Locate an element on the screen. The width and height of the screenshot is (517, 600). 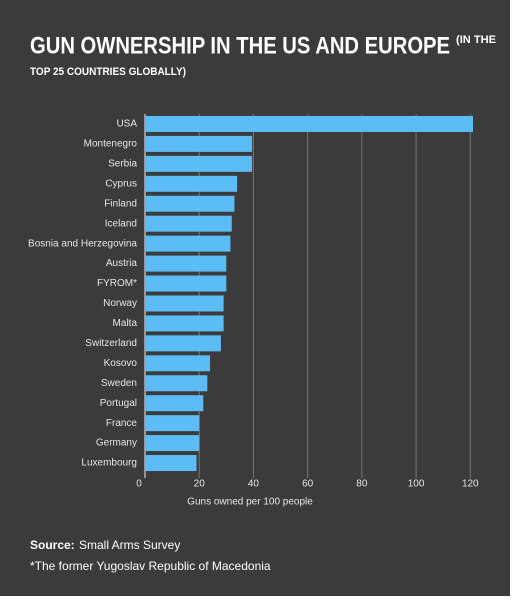
y-tick-label: Montenegro is located at coordinates (111, 144).